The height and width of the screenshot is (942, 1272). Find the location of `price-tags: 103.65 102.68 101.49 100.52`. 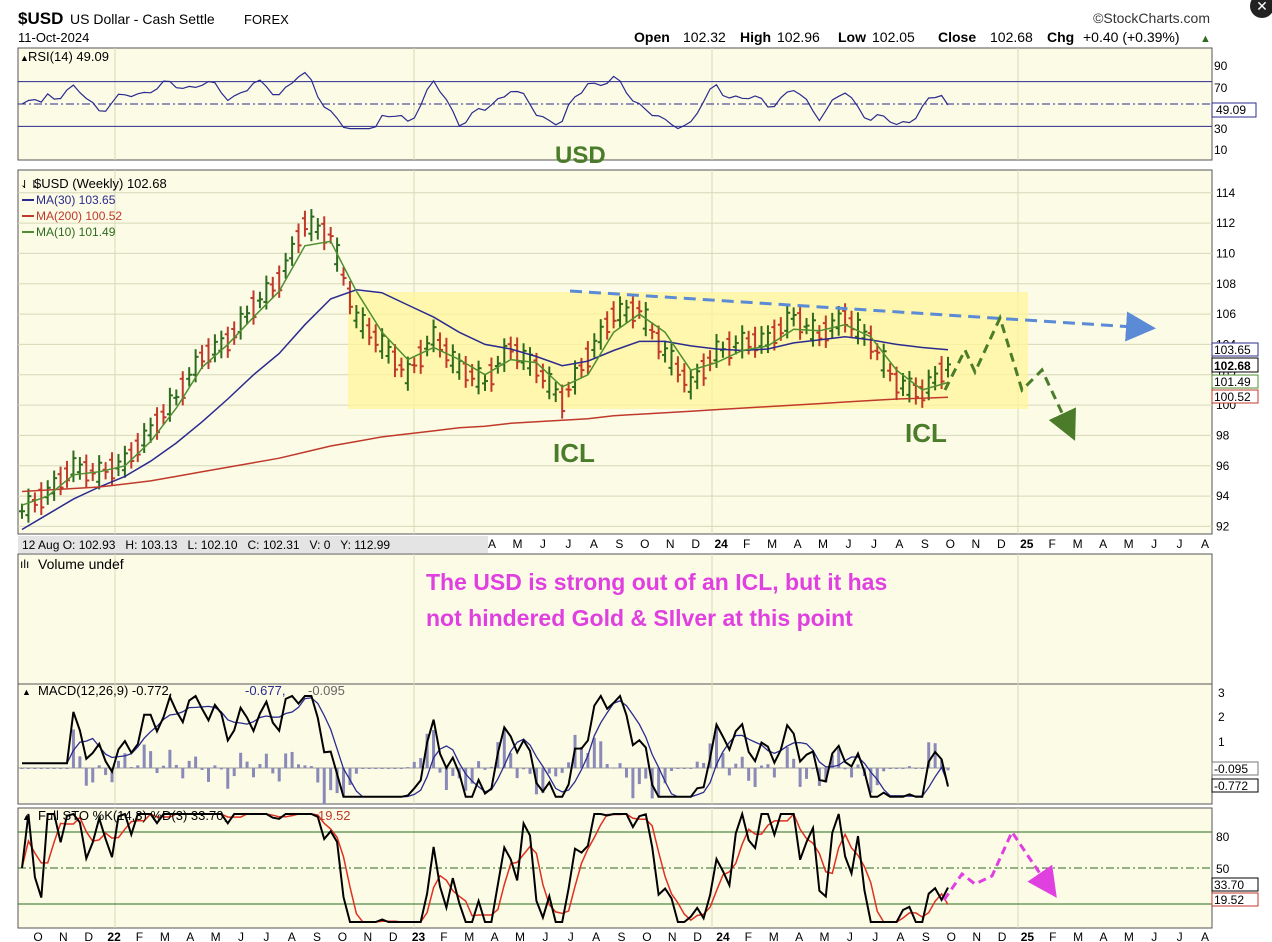

price-tags: 103.65 102.68 101.49 100.52 is located at coordinates (1235, 373).